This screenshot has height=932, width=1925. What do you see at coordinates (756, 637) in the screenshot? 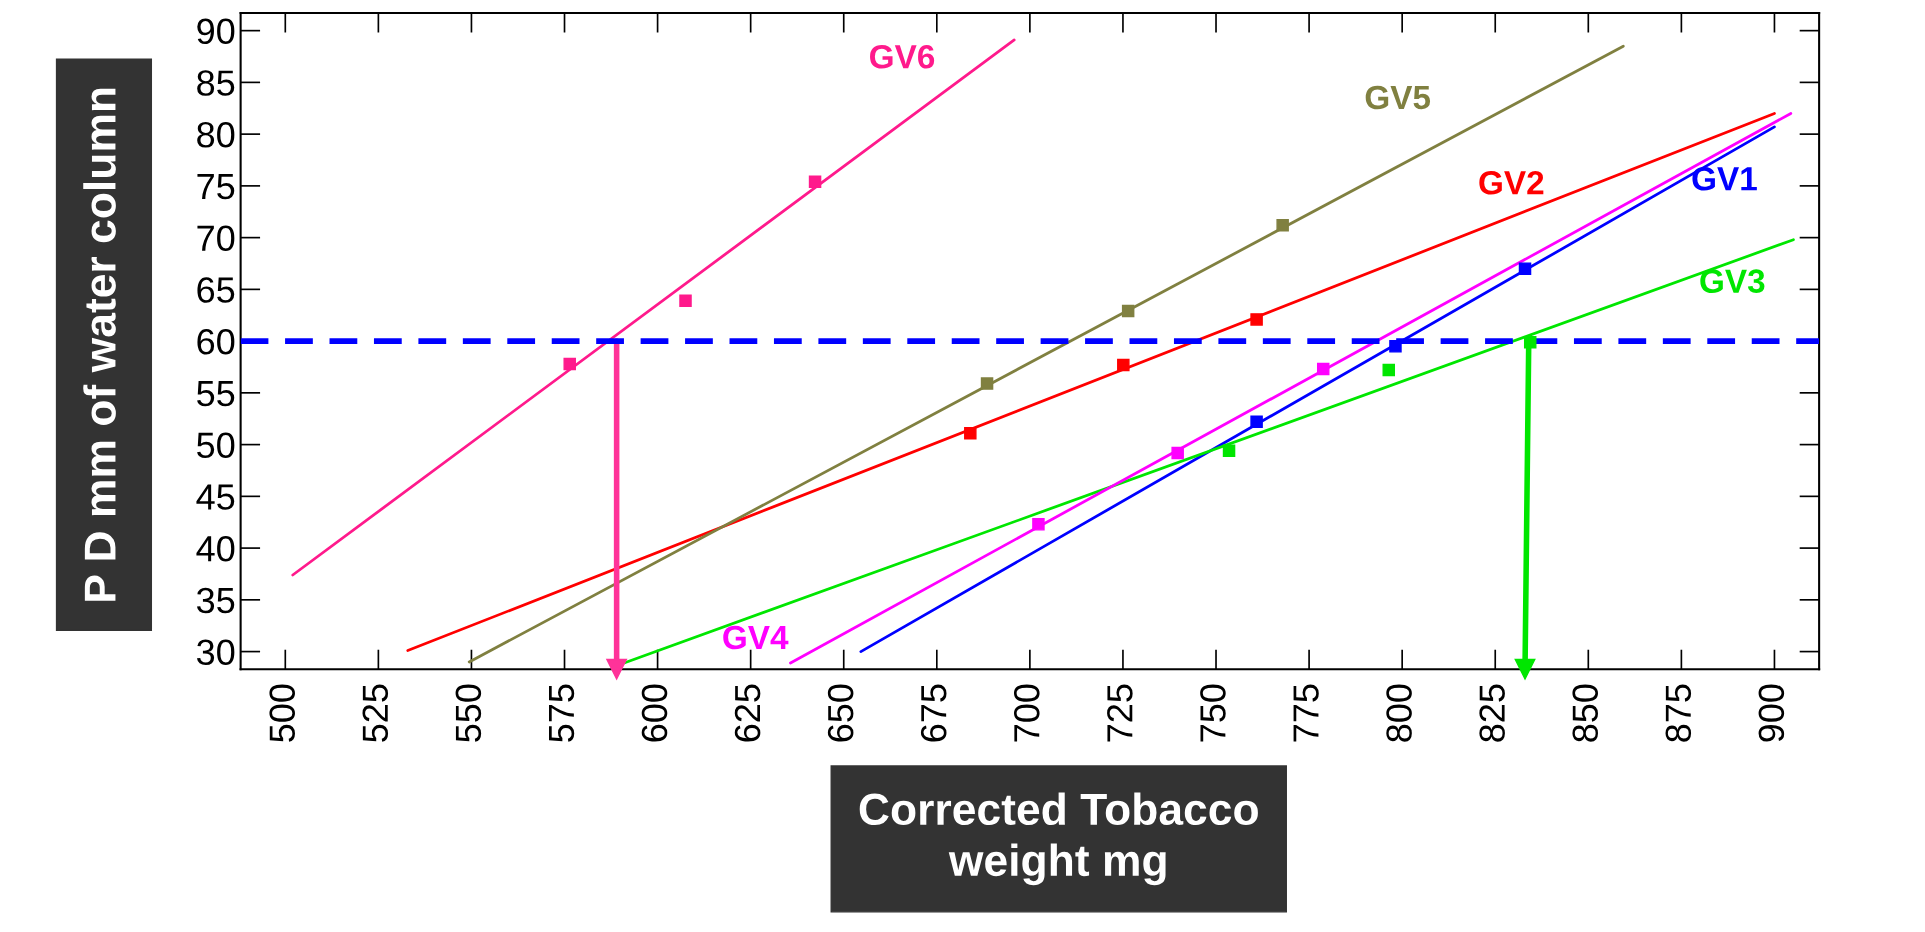
I see `series-label: GV4` at bounding box center [756, 637].